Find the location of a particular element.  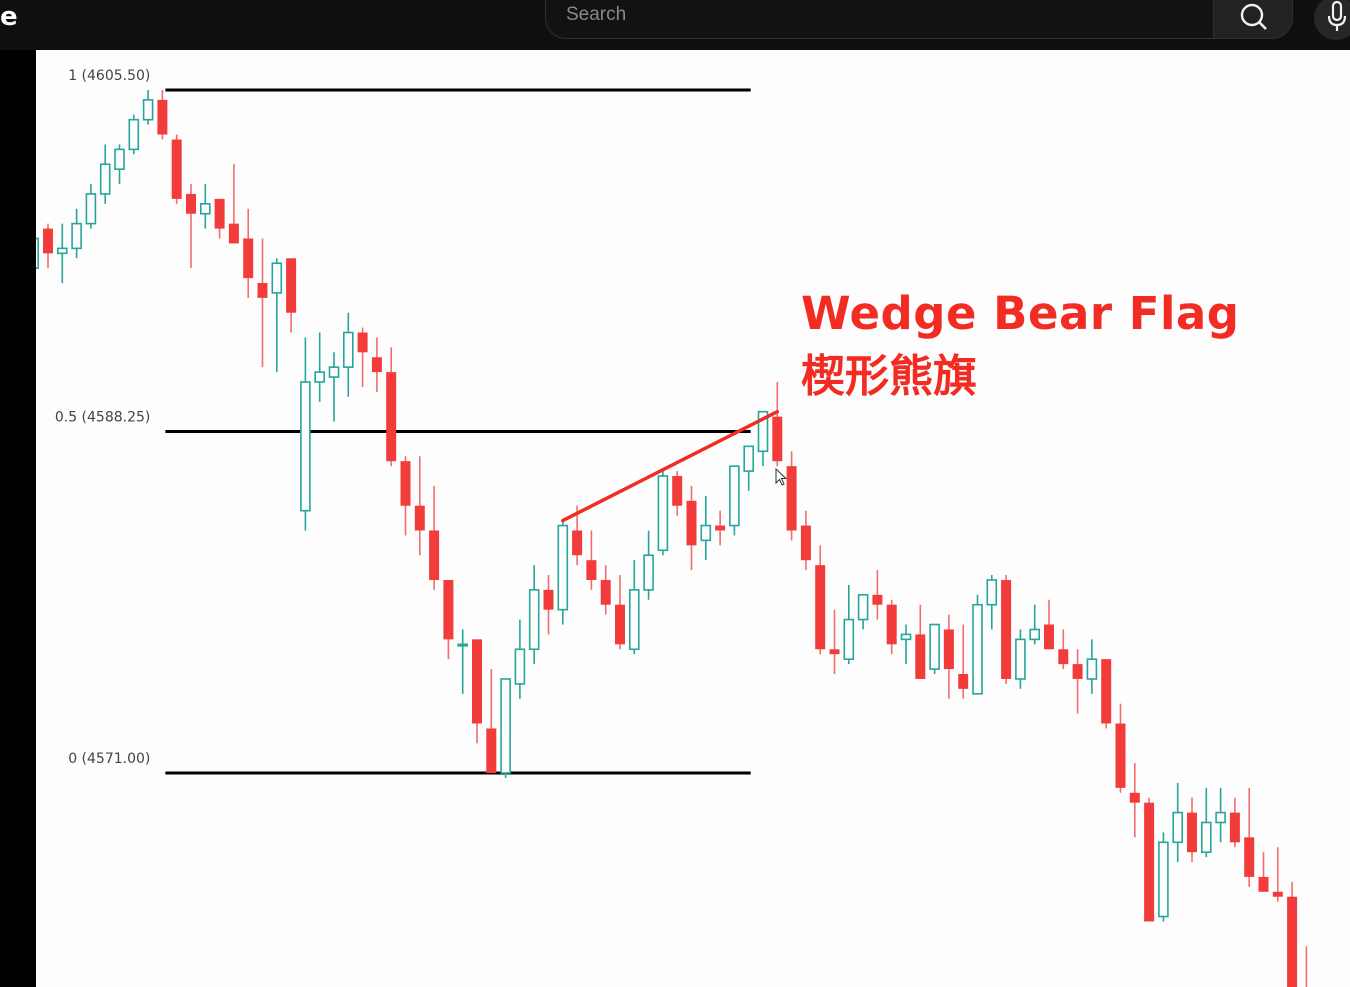

search-button is located at coordinates (1253, 19).